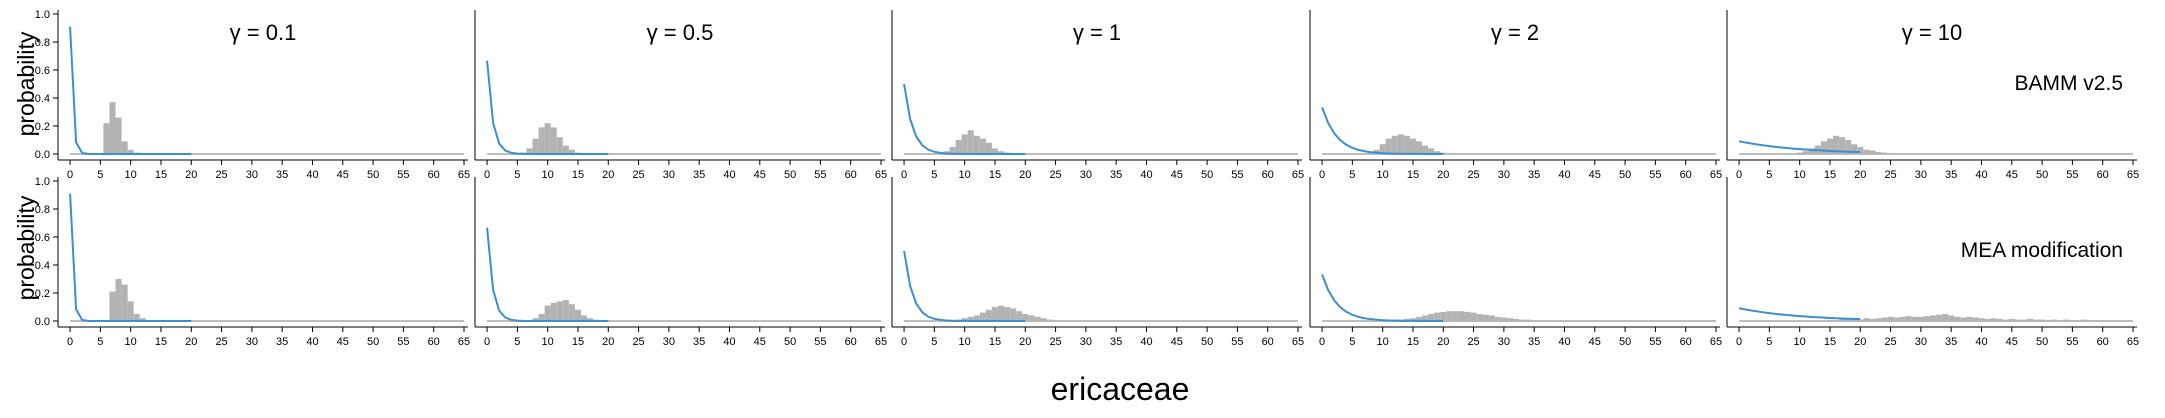 The height and width of the screenshot is (418, 2165). What do you see at coordinates (42, 71) in the screenshot?
I see `y-tick-label: 0.6` at bounding box center [42, 71].